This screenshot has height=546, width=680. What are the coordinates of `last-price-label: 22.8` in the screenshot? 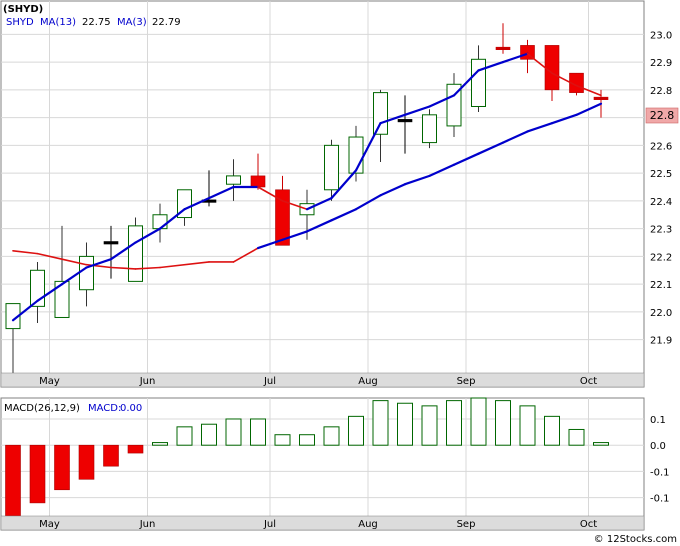 It's located at (662, 115).